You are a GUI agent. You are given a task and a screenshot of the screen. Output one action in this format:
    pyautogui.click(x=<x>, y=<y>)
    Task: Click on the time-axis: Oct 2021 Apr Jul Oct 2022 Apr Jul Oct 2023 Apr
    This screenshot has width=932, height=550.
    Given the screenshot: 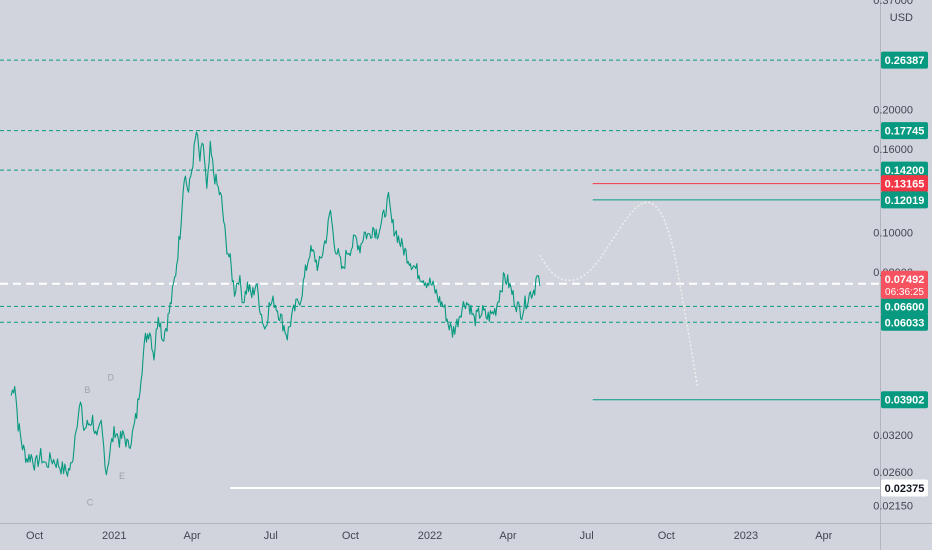 What is the action you would take?
    pyautogui.click(x=429, y=536)
    